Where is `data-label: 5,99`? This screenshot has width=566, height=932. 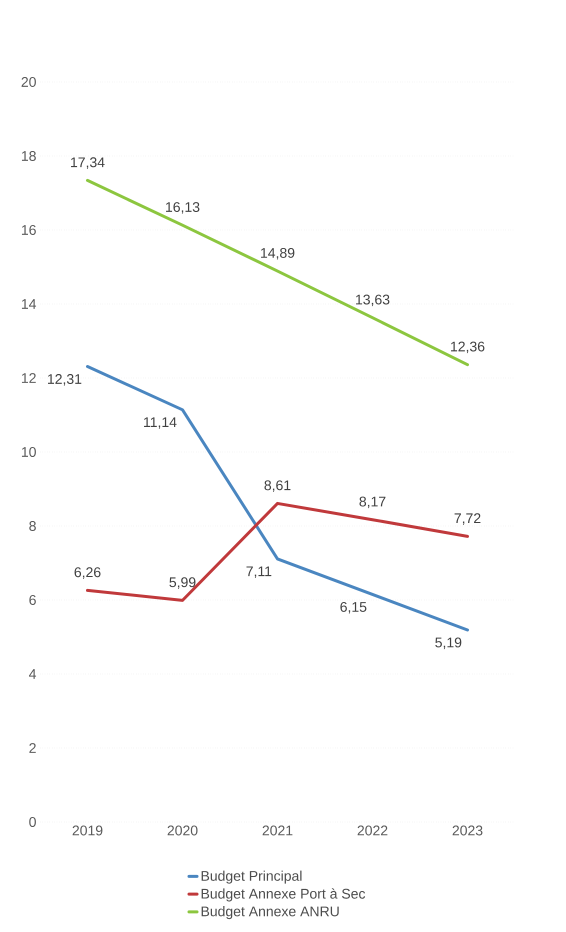 data-label: 5,99 is located at coordinates (182, 583).